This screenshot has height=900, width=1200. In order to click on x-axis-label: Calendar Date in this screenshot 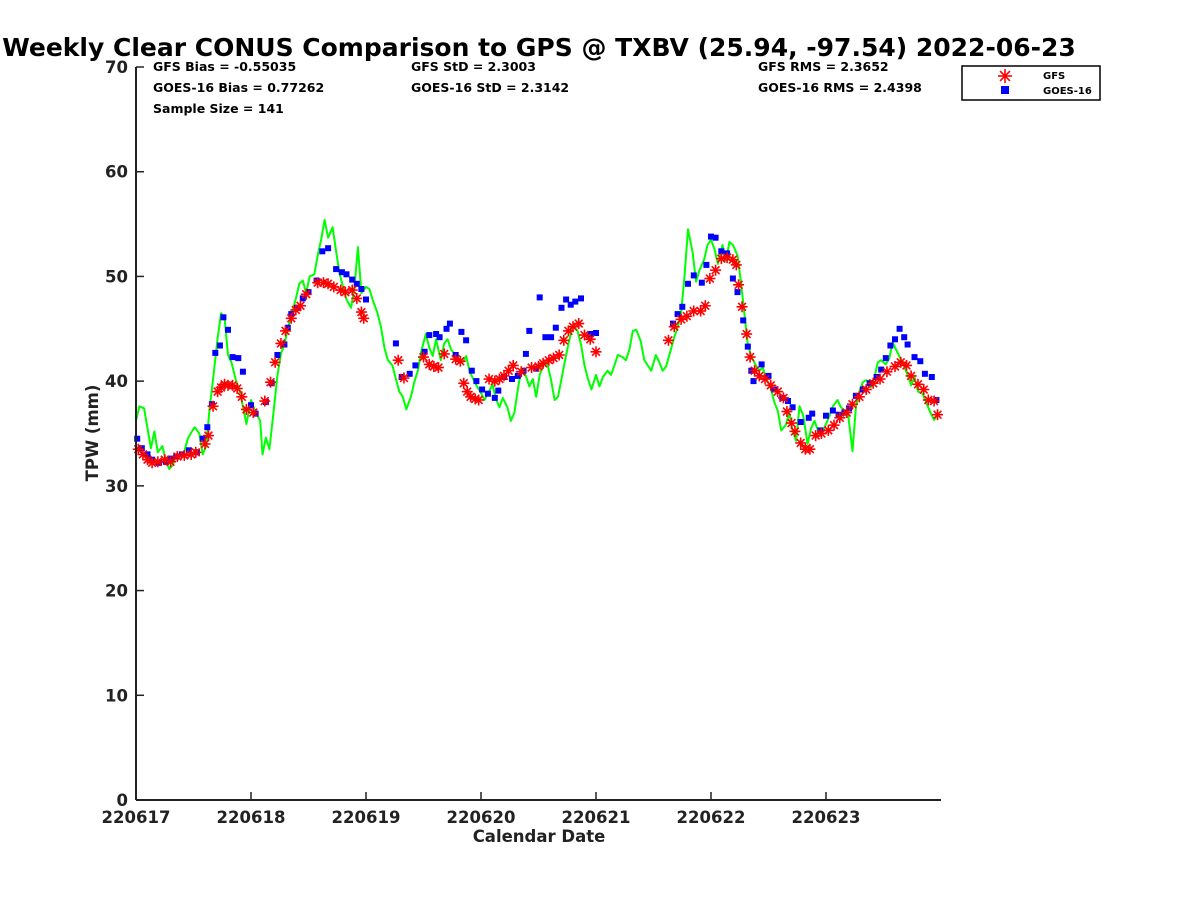, I will do `click(539, 836)`.